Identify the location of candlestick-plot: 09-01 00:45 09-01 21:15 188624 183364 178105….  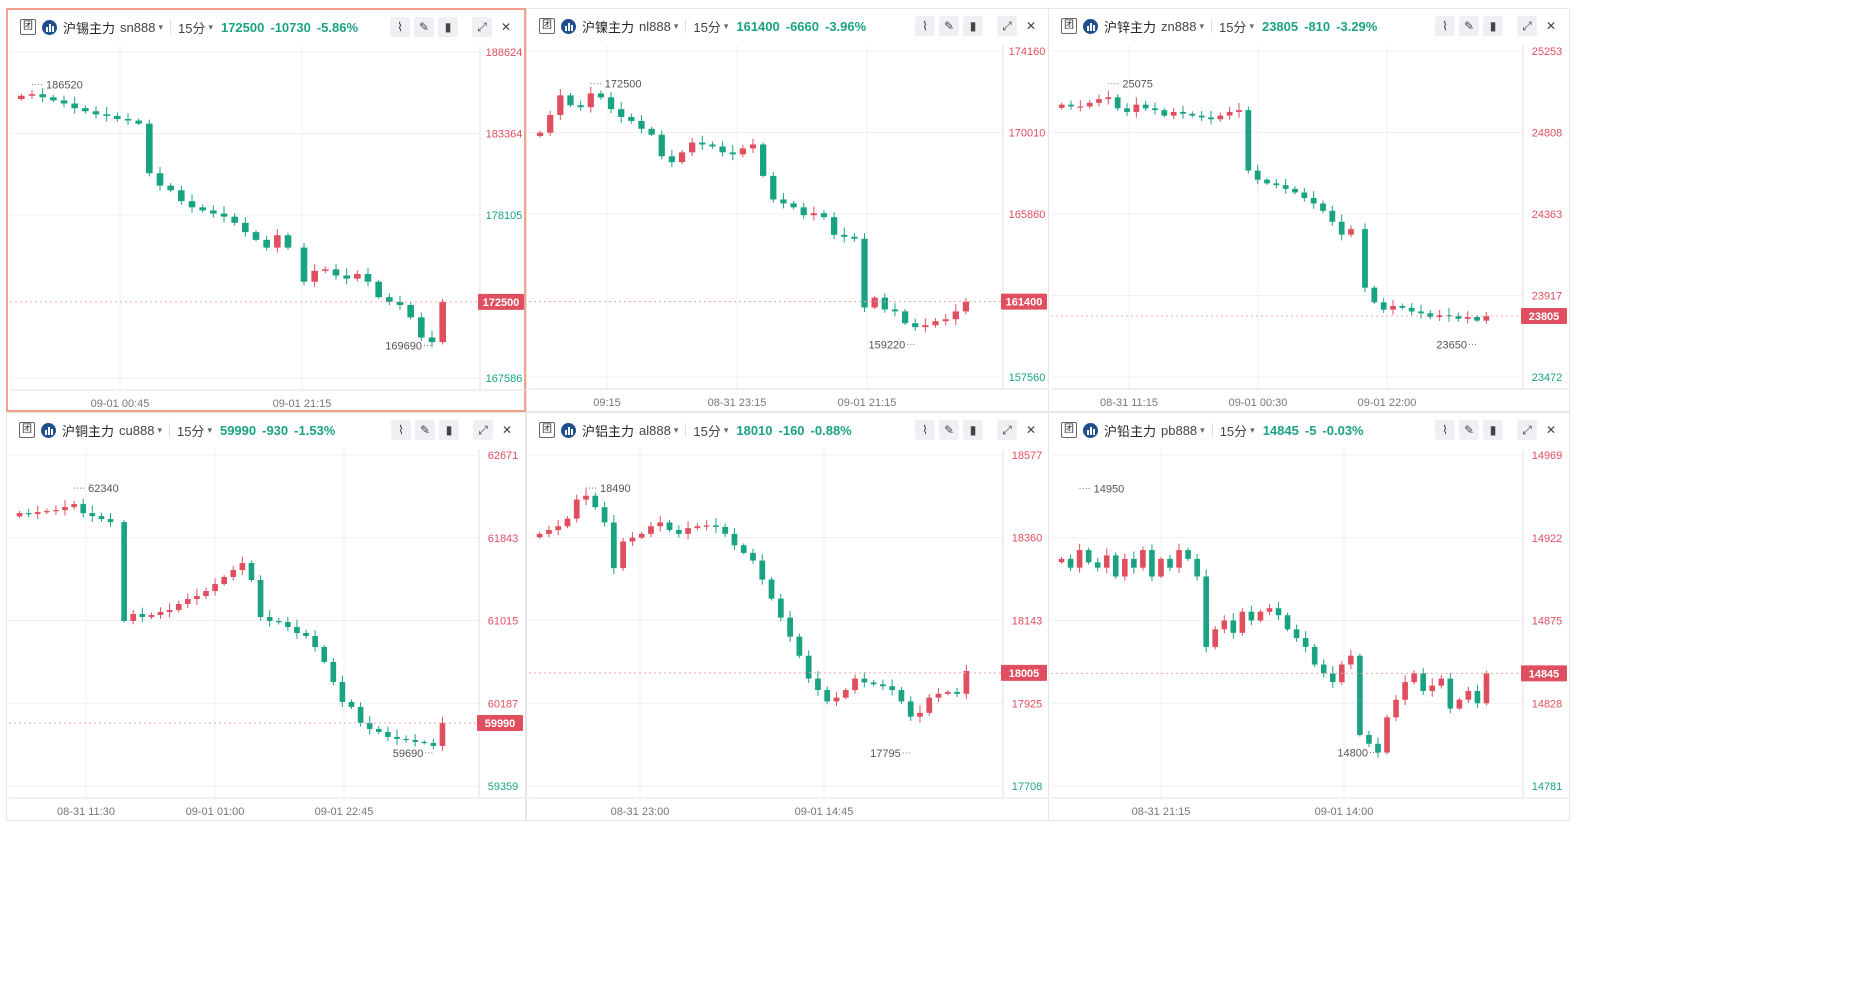
(268, 212).